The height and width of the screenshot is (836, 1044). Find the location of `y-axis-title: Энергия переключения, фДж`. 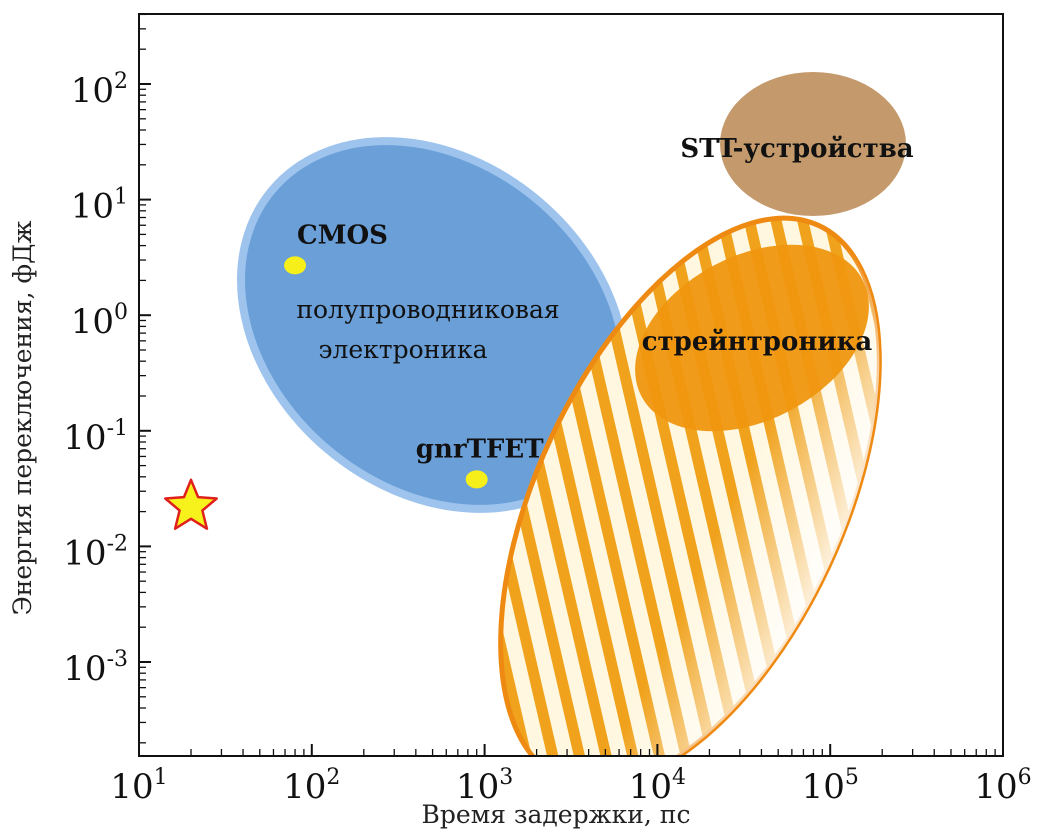

y-axis-title: Энергия переключения, фДж is located at coordinates (22, 418).